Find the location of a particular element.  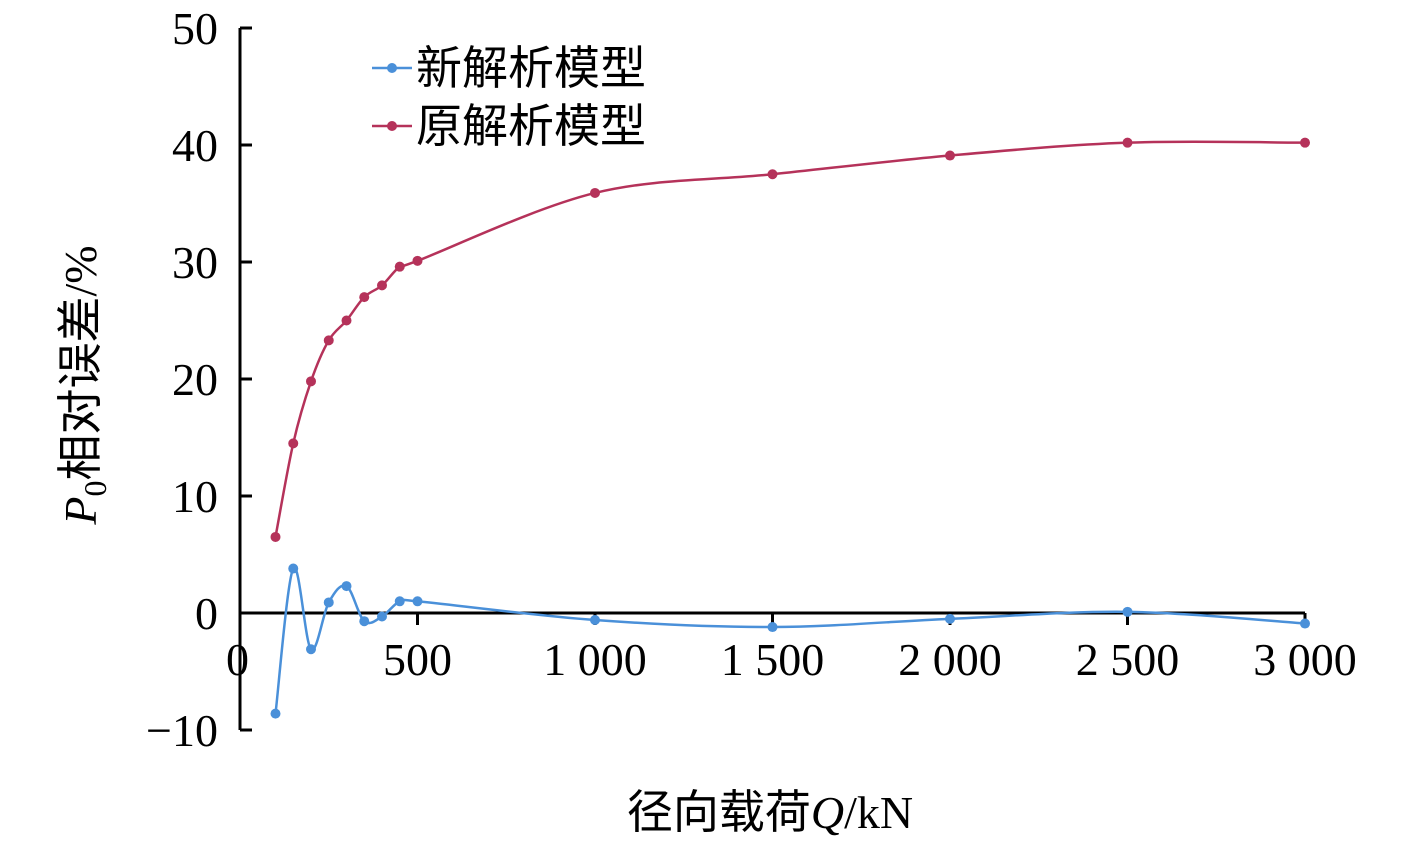

y-tick-label: −10 is located at coordinates (182, 730).